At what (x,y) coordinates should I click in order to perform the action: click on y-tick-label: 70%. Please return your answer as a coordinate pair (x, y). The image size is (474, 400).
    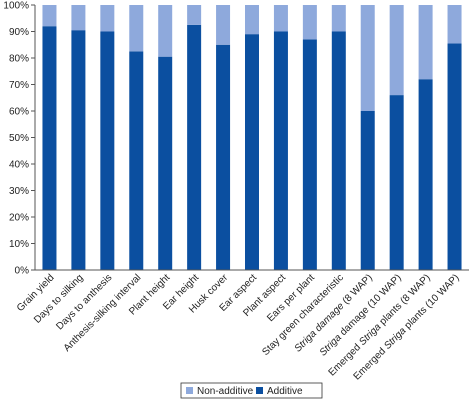
    Looking at the image, I should click on (19, 85).